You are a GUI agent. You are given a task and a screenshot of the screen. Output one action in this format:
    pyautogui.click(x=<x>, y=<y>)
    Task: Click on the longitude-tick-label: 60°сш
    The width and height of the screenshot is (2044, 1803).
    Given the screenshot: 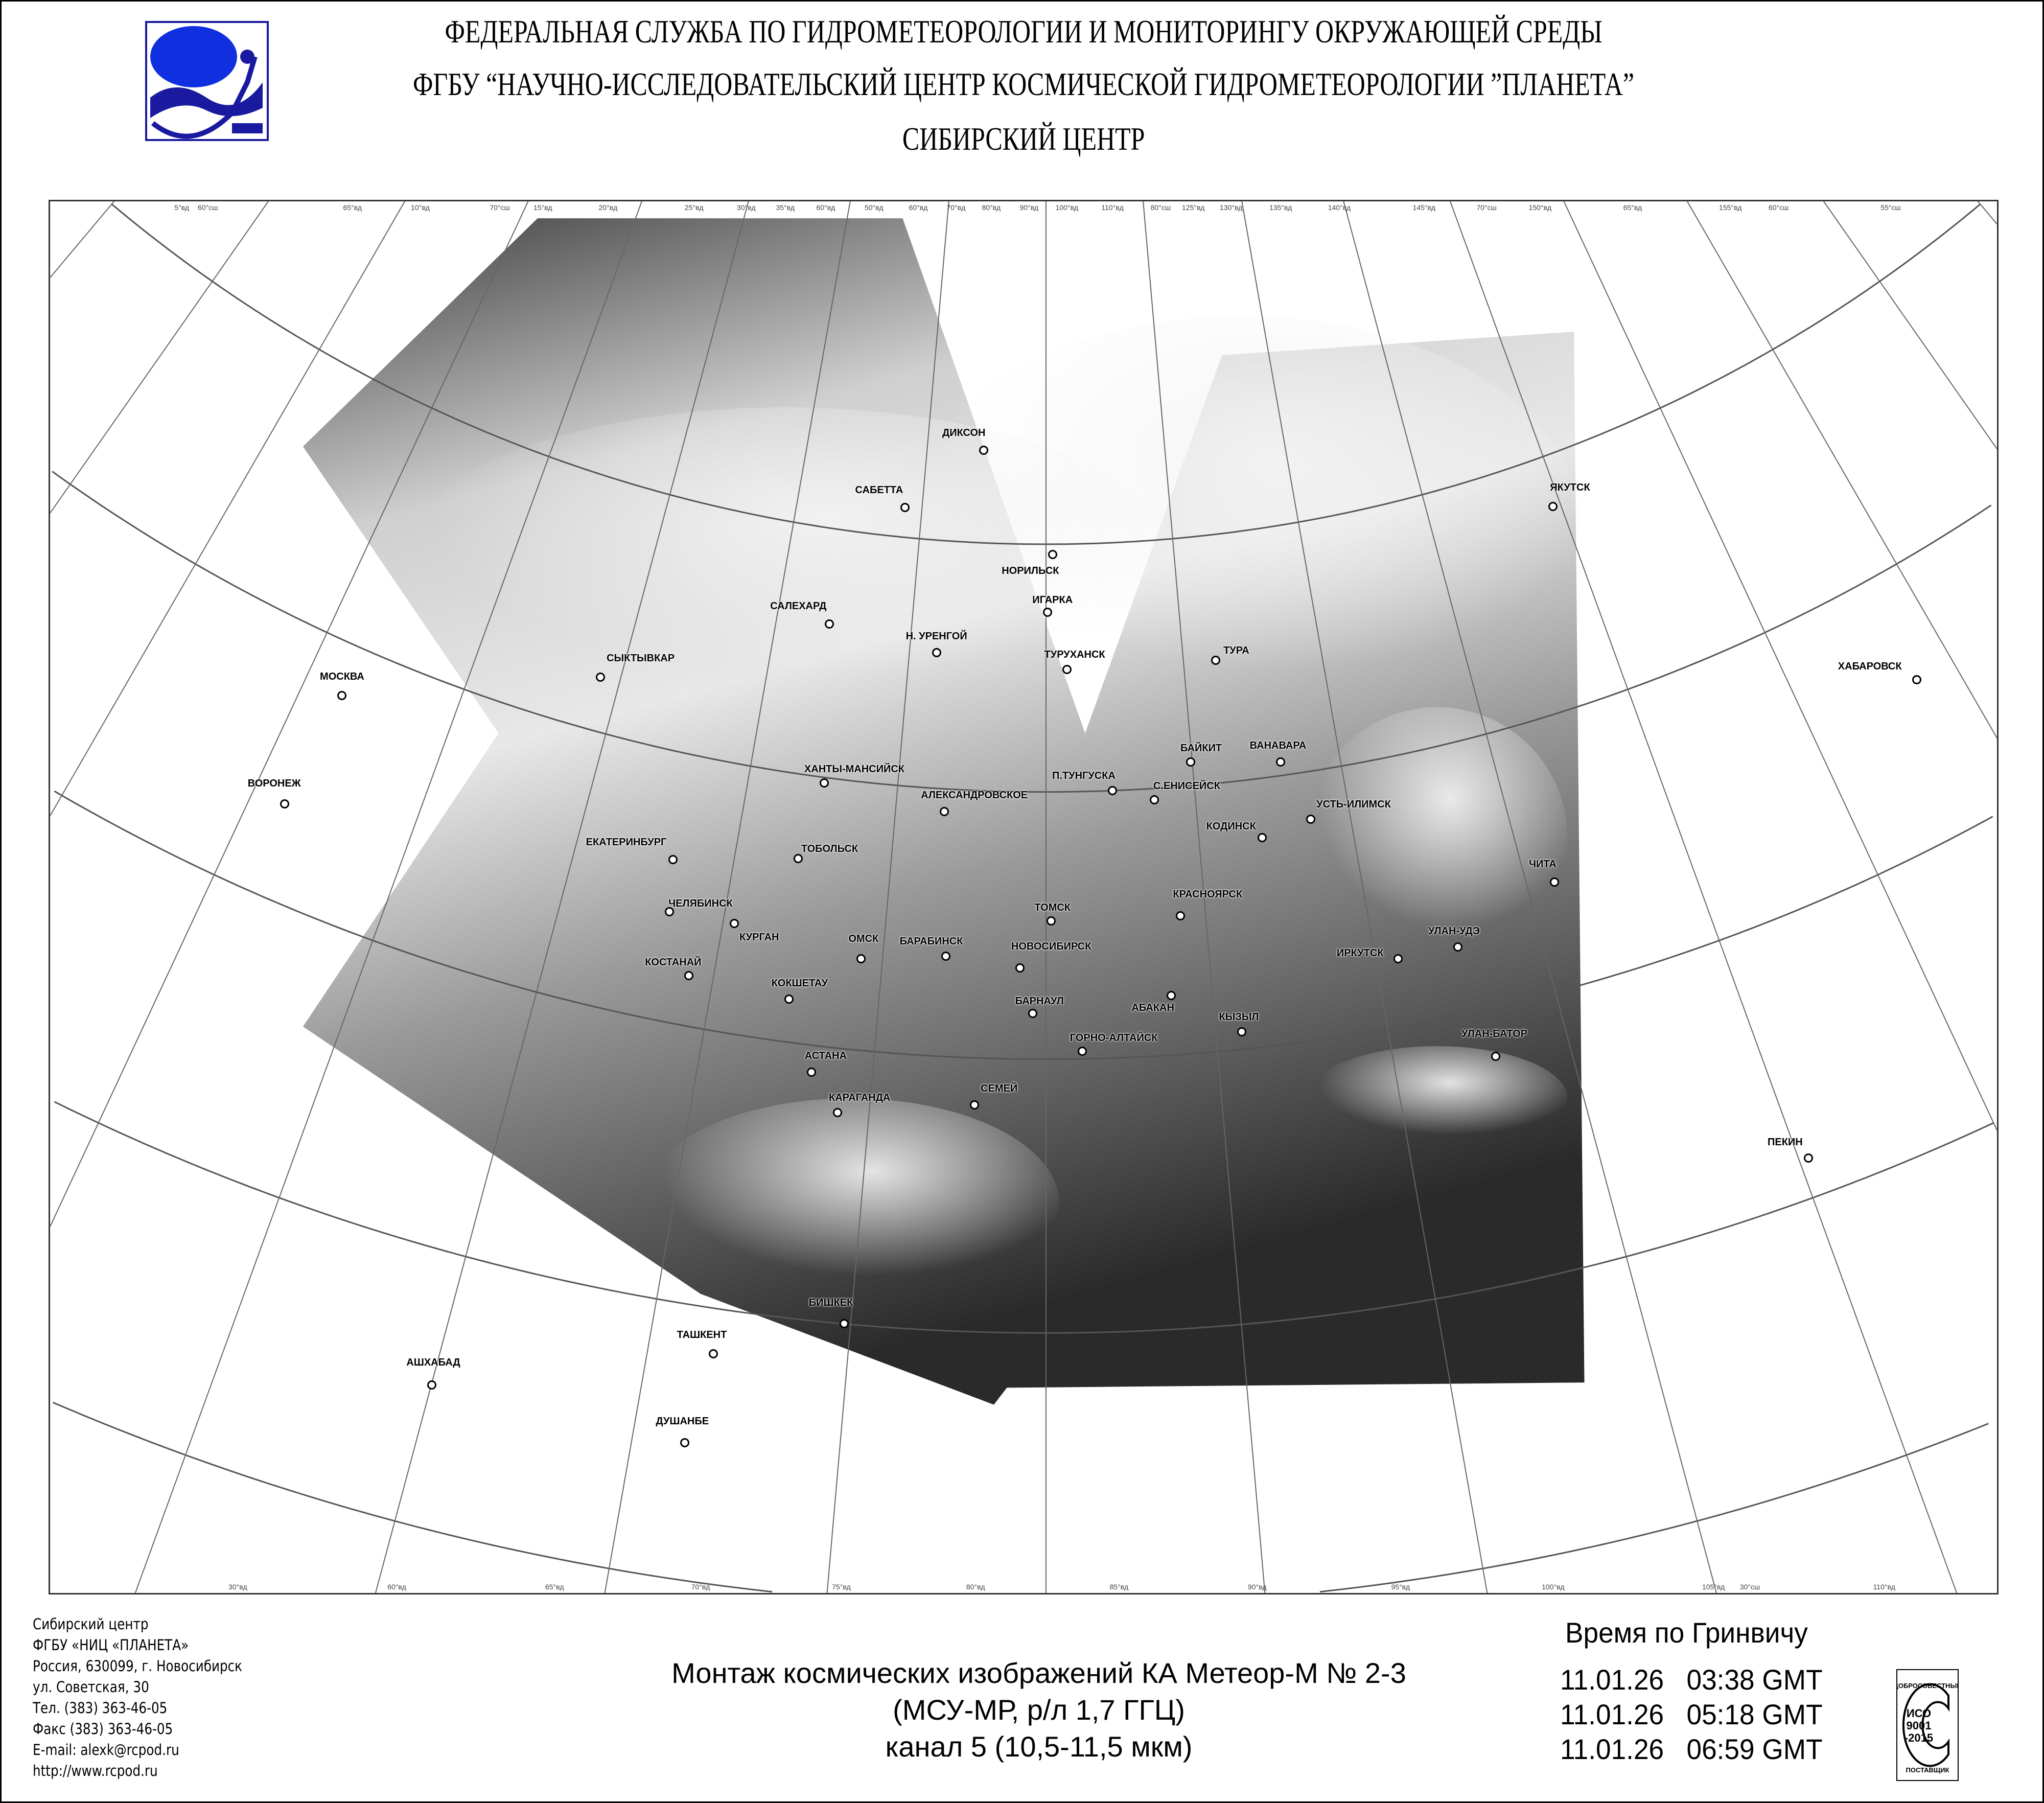 What is the action you would take?
    pyautogui.click(x=1778, y=208)
    